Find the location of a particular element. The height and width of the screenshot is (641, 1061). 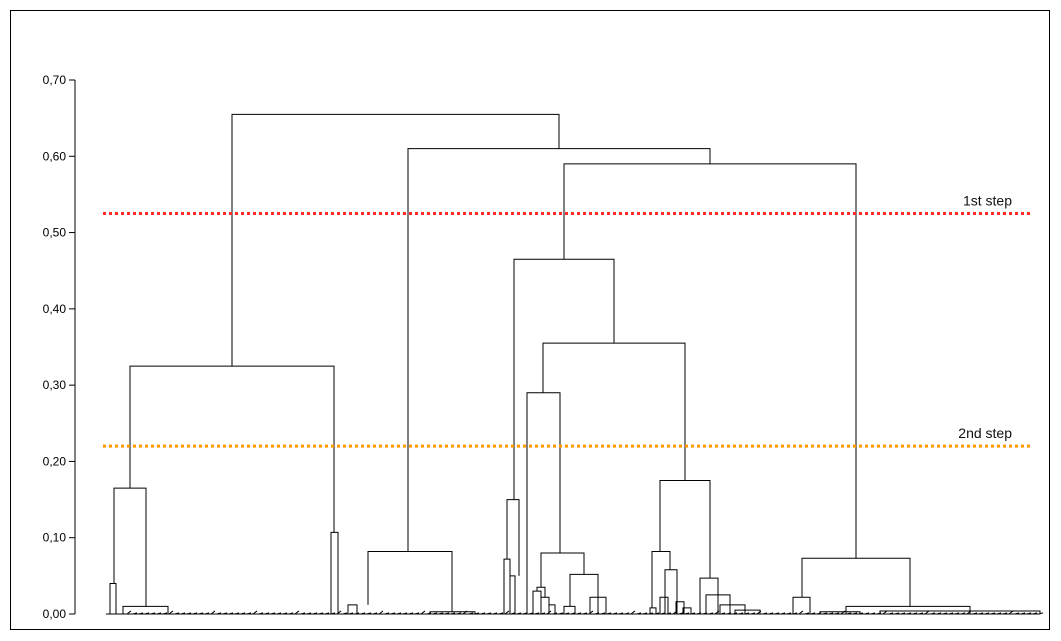

y-tick-label: 0,20 is located at coordinates (55, 461).